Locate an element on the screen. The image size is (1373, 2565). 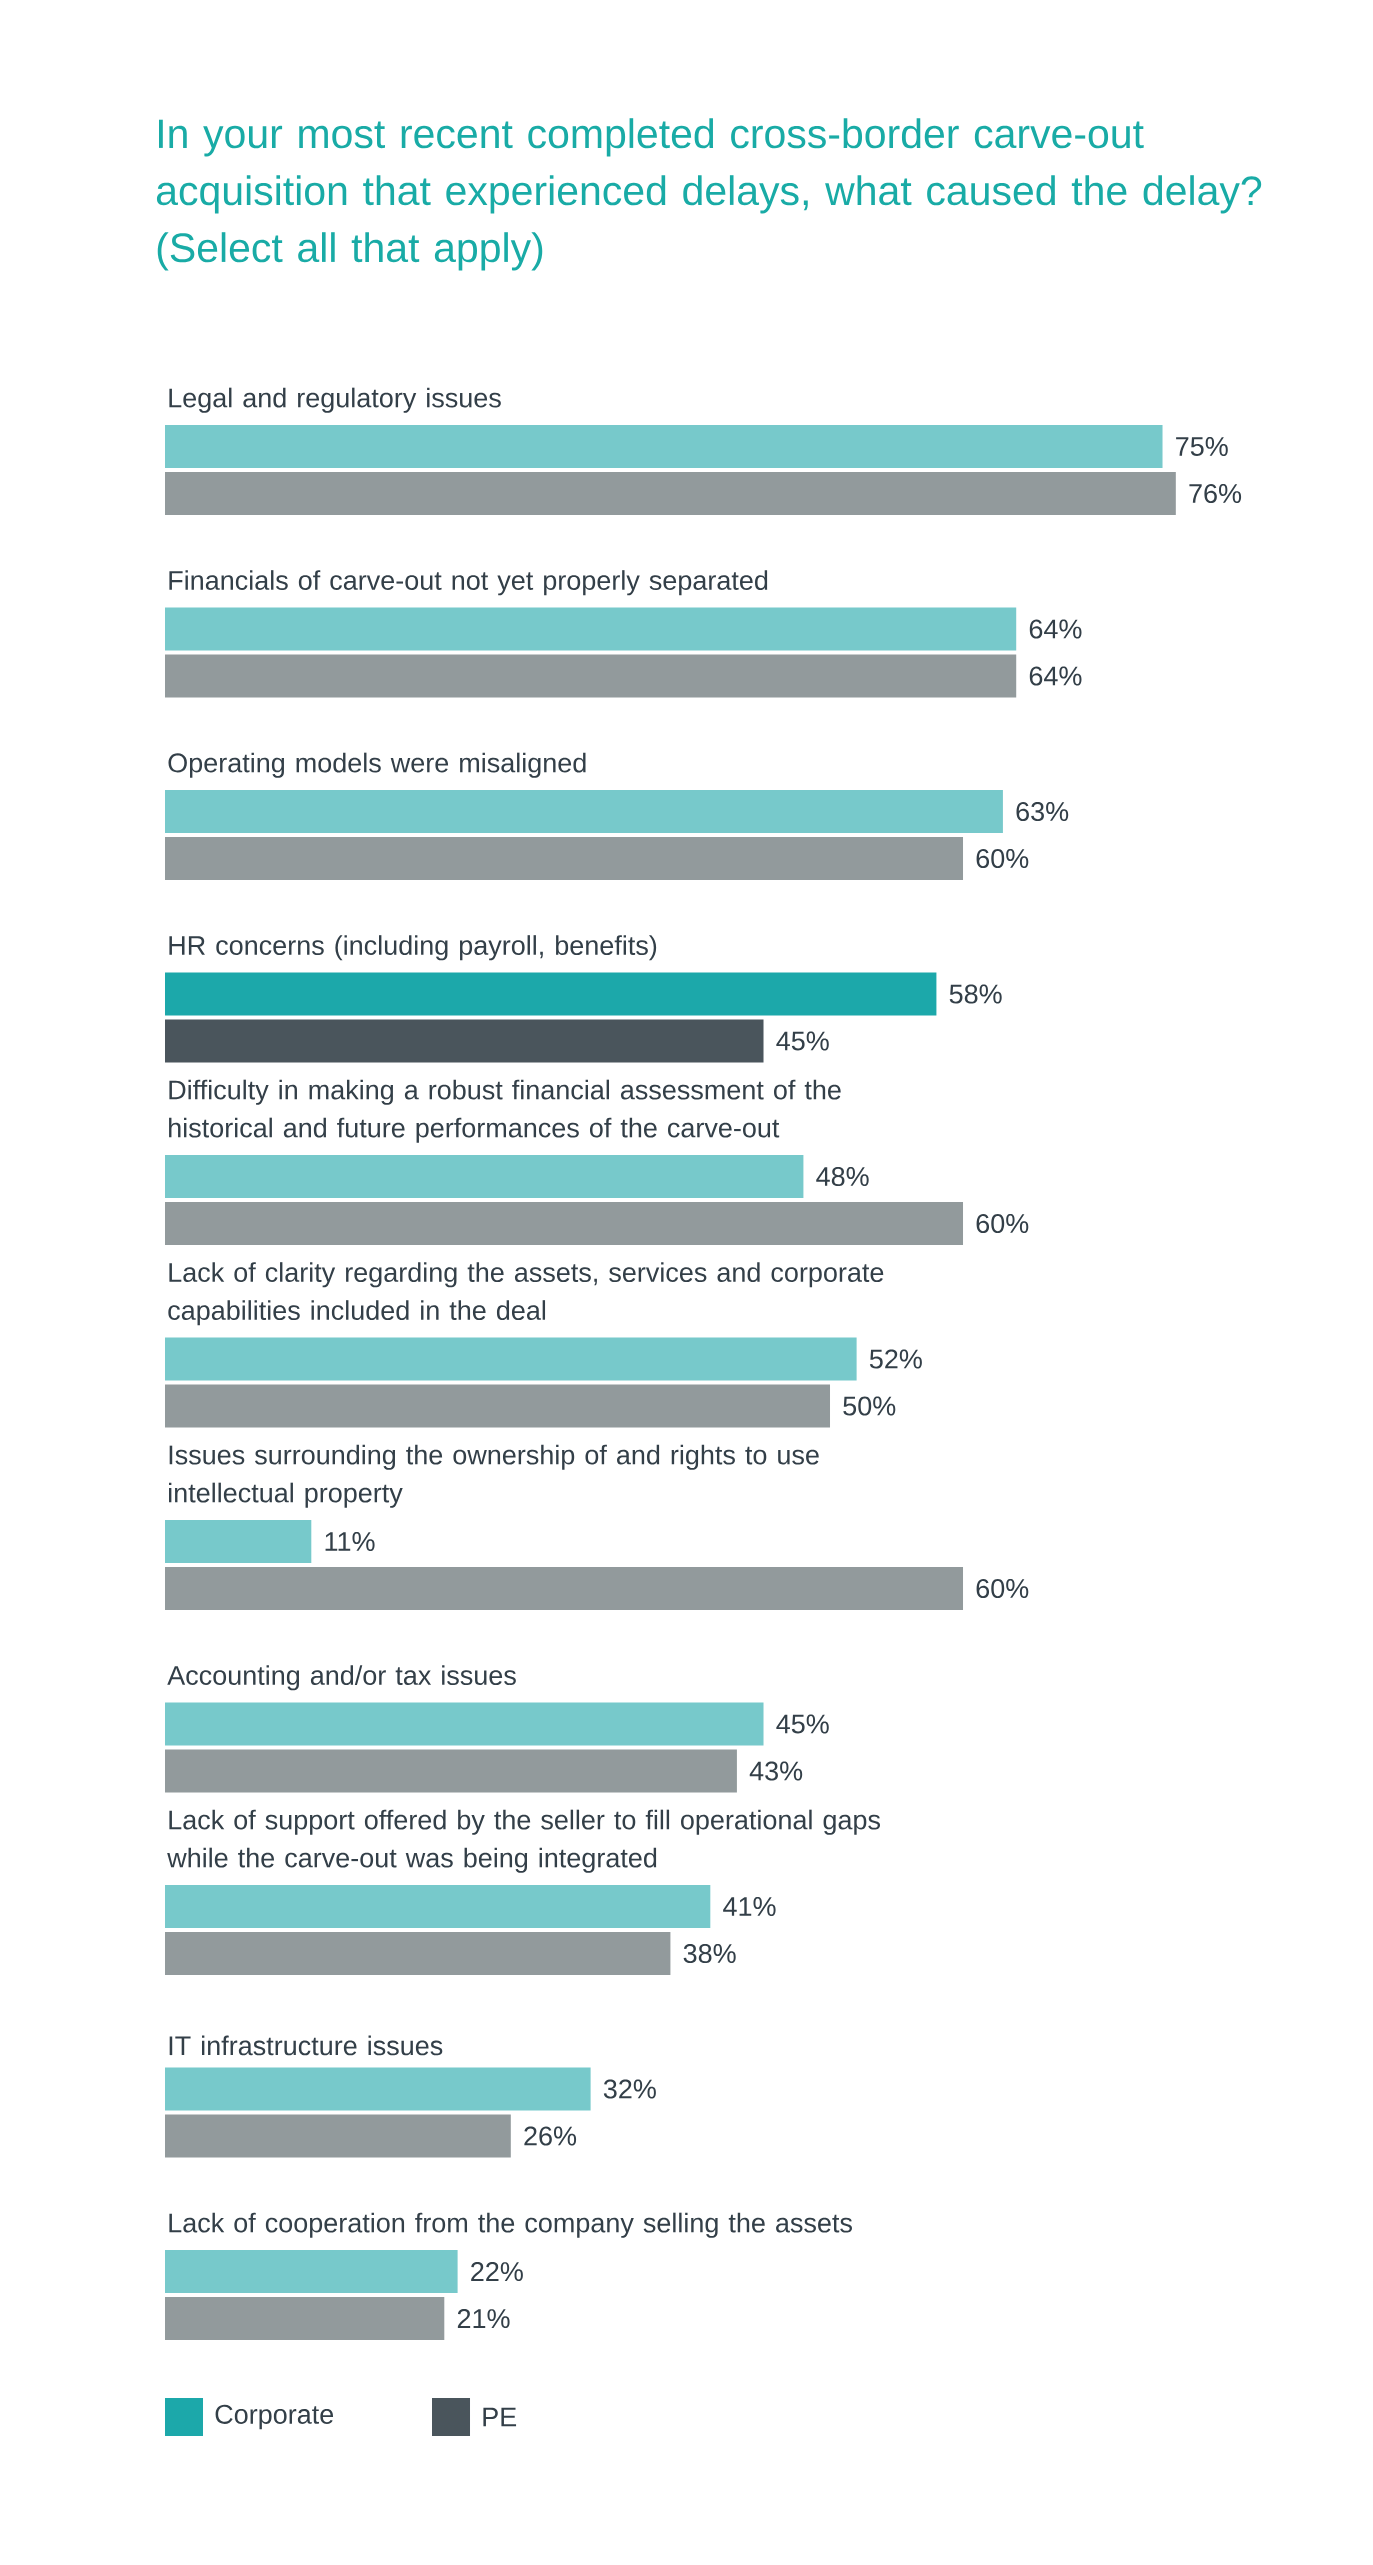
y-tick-label: Accounting and/or tax issues is located at coordinates (341, 1678).